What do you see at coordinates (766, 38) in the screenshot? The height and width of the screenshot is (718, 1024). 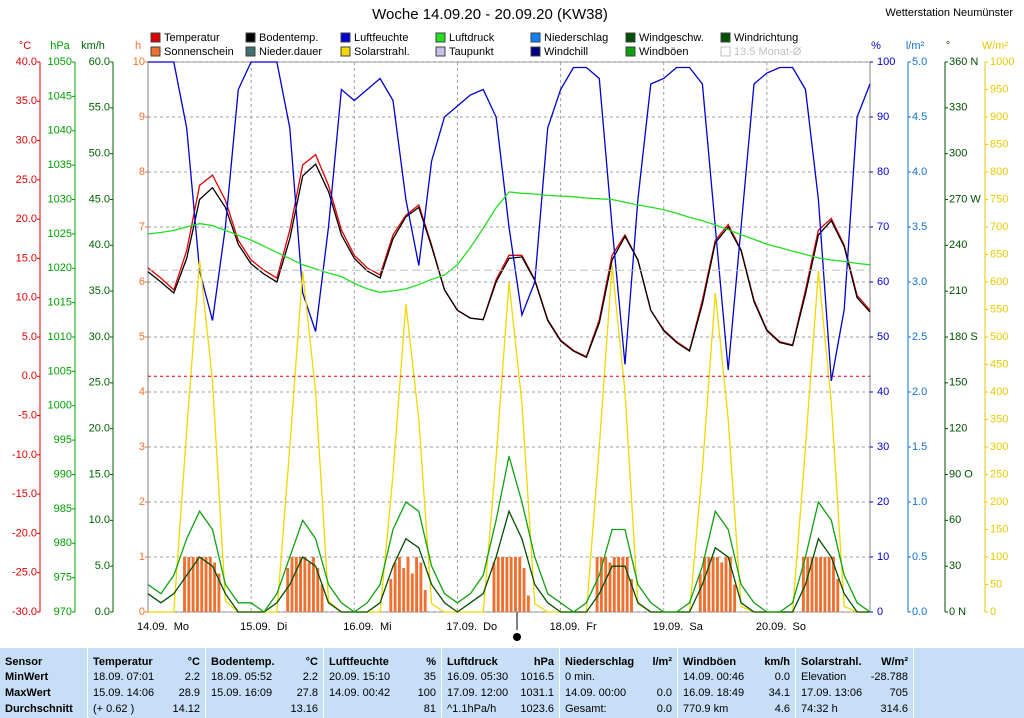 I see `legend-label: Windrichtung` at bounding box center [766, 38].